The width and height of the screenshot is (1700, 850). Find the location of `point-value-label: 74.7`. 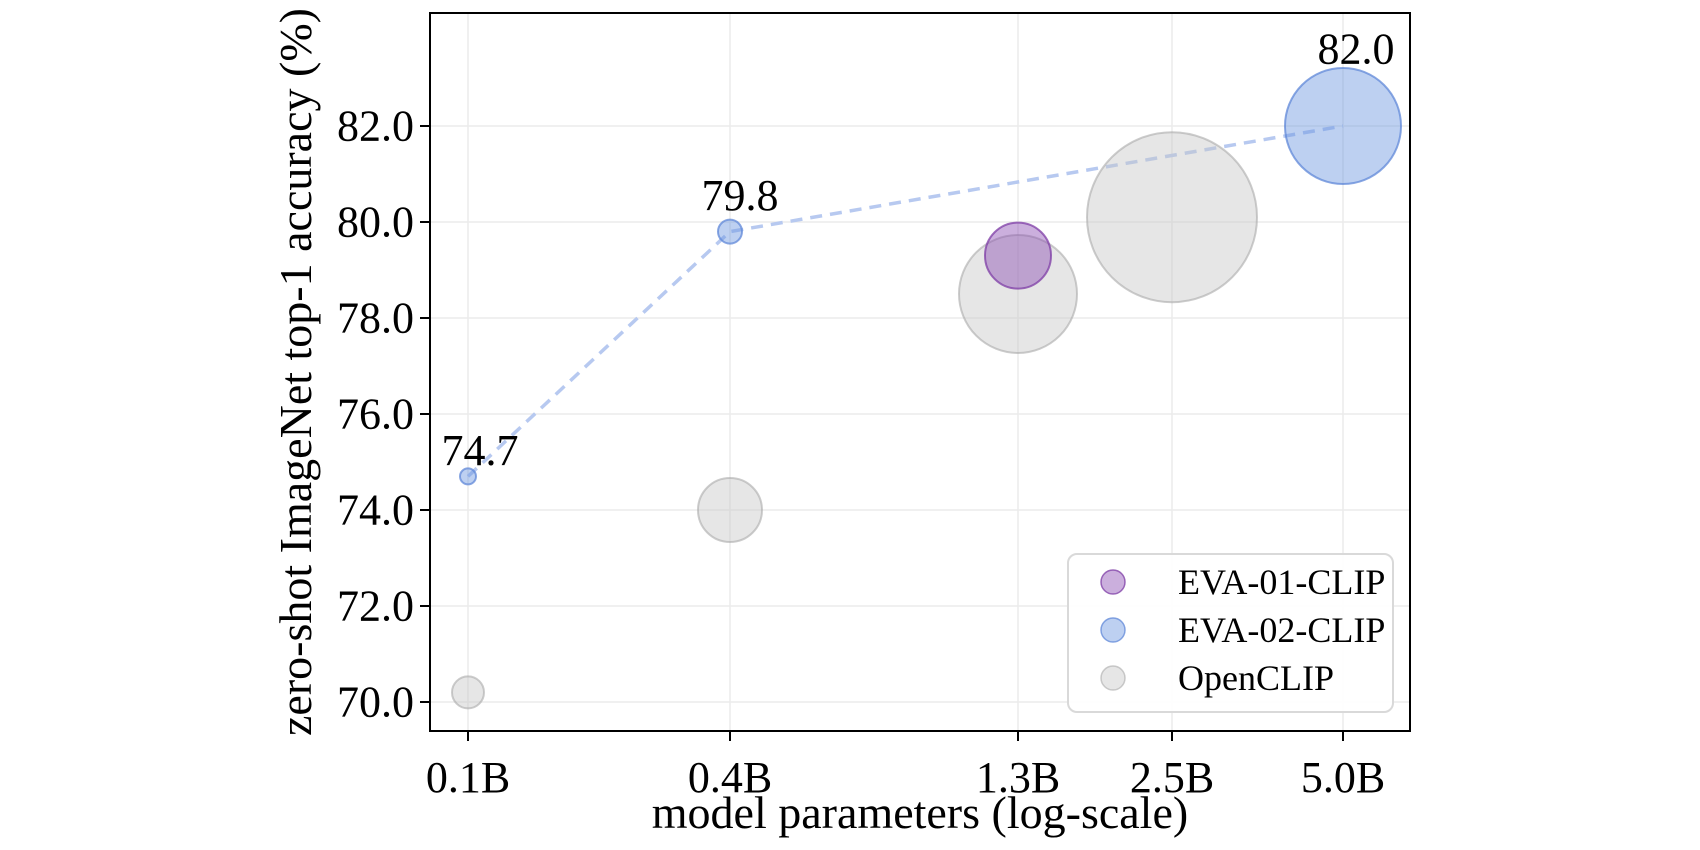

point-value-label: 74.7 is located at coordinates (480, 450).